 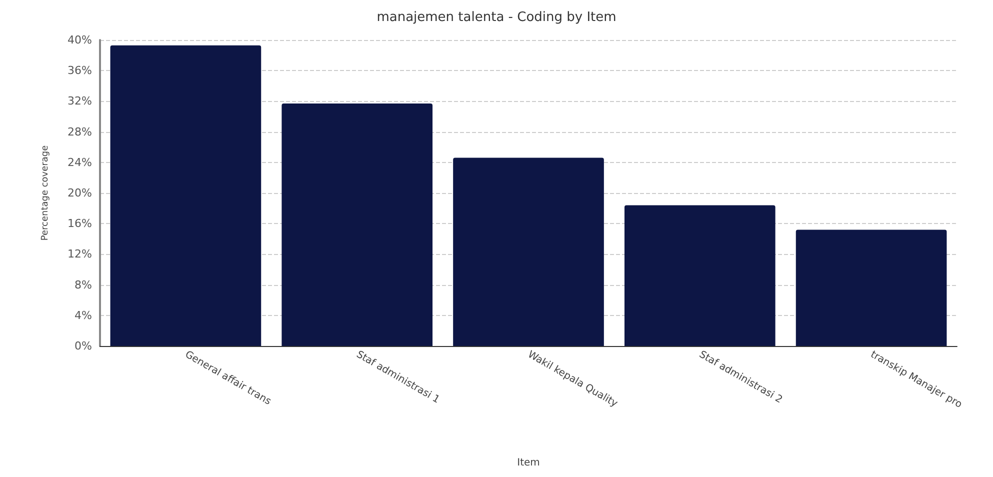 What do you see at coordinates (80, 223) in the screenshot?
I see `y-tick-label: 16%` at bounding box center [80, 223].